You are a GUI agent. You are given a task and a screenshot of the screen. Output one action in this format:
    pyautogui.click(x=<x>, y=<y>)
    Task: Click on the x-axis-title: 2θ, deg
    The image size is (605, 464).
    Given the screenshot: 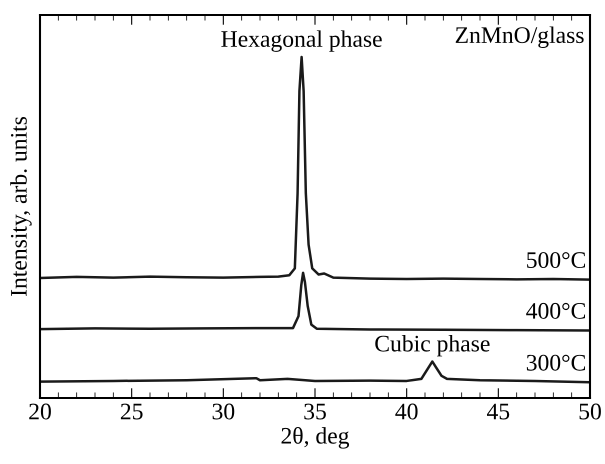 What is the action you would take?
    pyautogui.click(x=316, y=438)
    